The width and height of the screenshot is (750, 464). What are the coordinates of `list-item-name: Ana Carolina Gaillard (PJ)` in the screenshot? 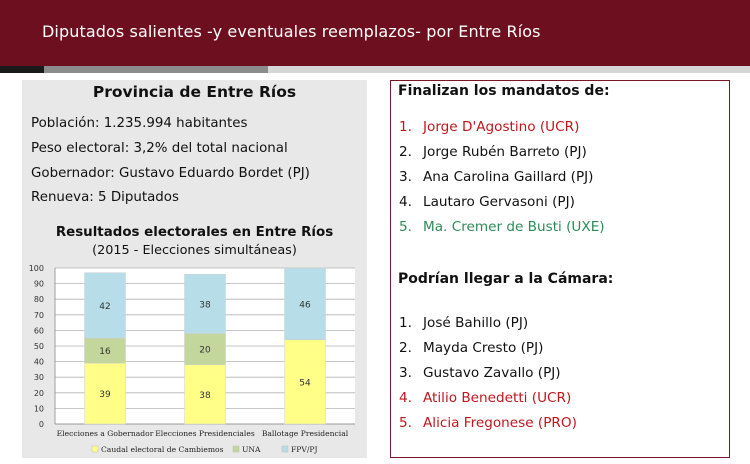 It's located at (508, 177).